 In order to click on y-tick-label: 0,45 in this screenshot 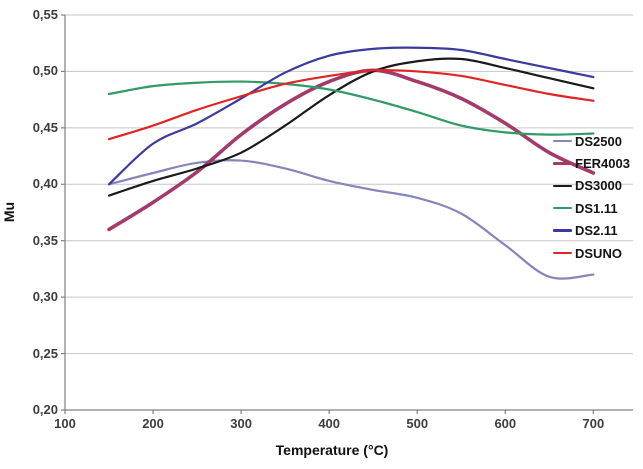, I will do `click(45, 127)`.